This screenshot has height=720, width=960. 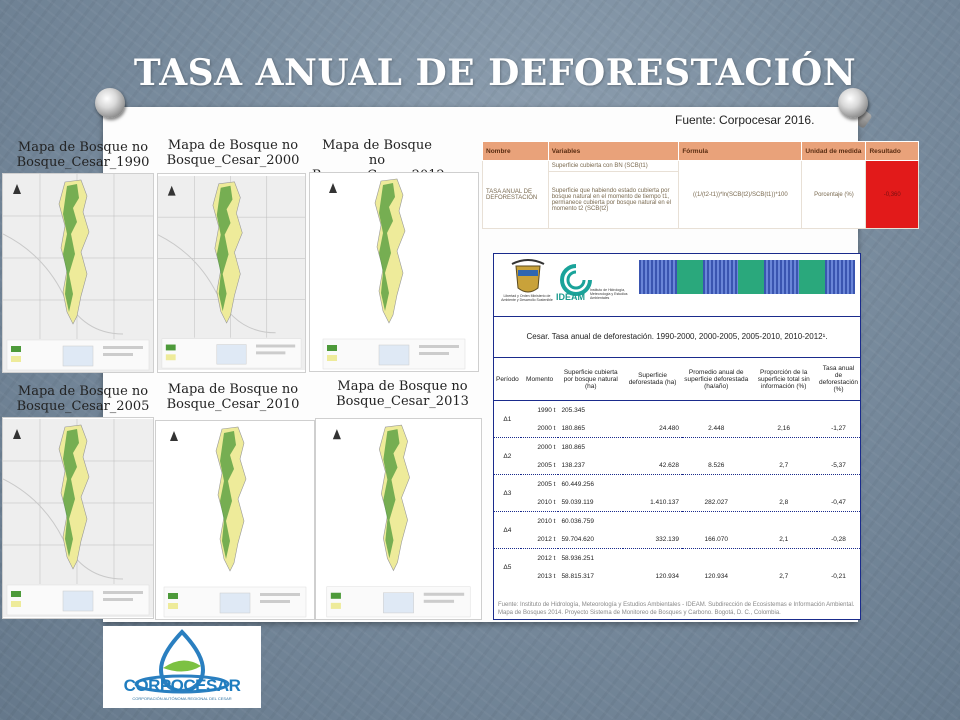 What do you see at coordinates (677, 530) in the screenshot?
I see `table-row: Δ4 2010 t 60.036.759` at bounding box center [677, 530].